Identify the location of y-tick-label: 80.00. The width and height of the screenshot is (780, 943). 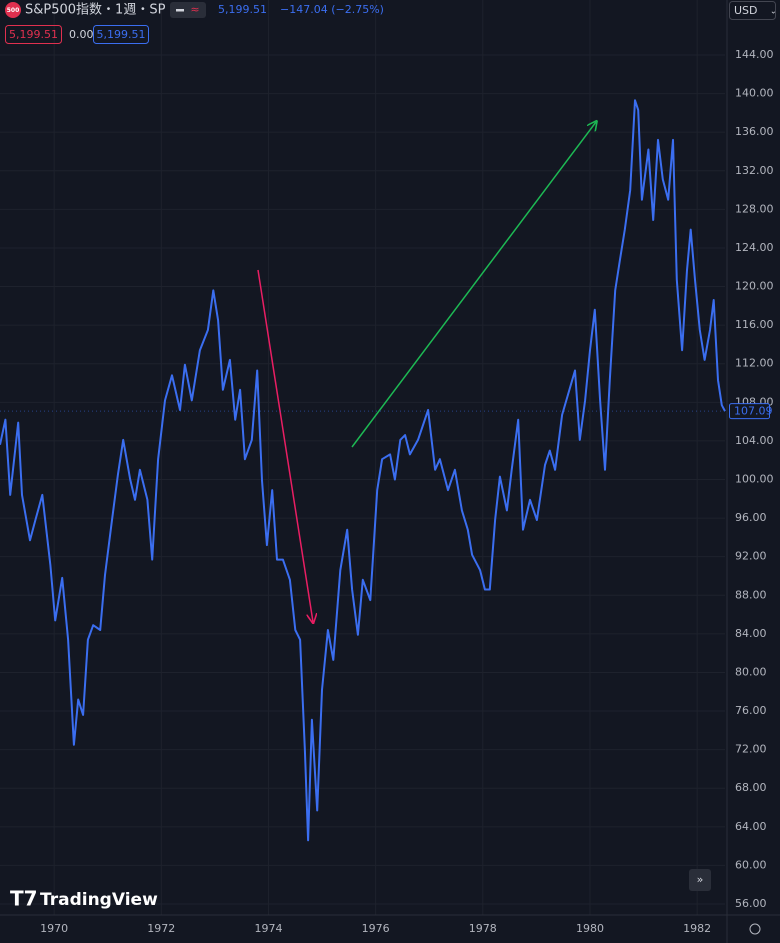
(751, 671).